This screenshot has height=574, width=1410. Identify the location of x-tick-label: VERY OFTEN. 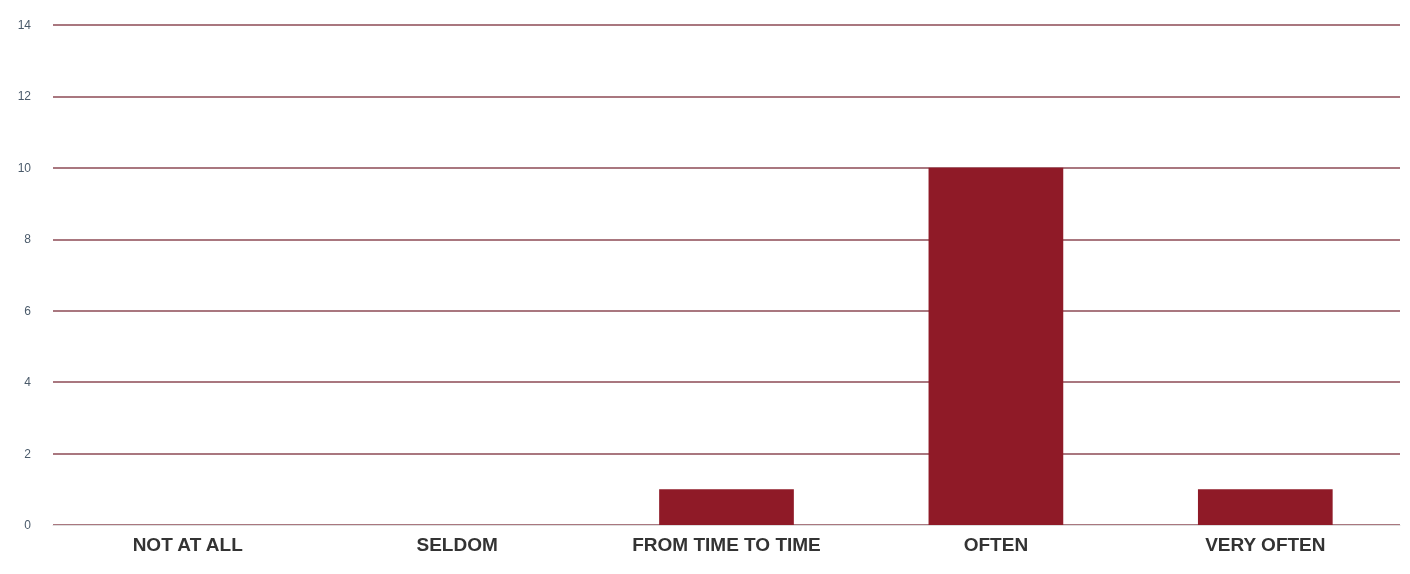
(1265, 544).